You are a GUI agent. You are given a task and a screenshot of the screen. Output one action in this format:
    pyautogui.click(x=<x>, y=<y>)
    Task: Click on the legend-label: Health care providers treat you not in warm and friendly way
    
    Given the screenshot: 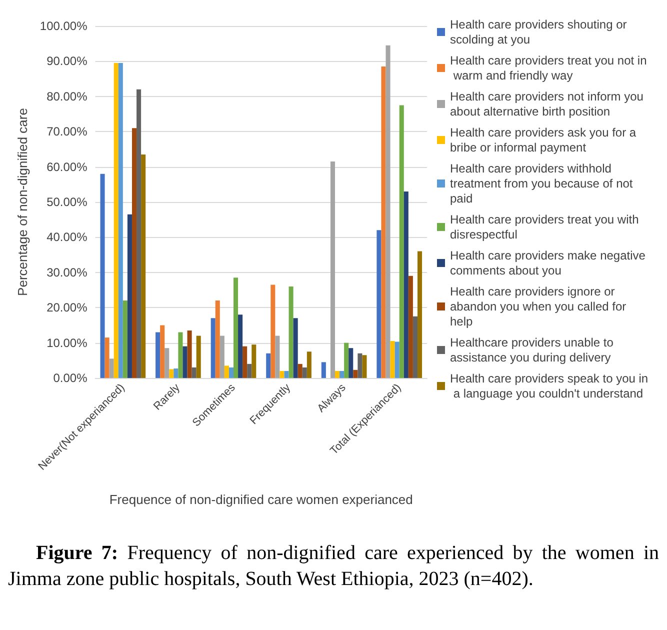 What is the action you would take?
    pyautogui.click(x=548, y=68)
    